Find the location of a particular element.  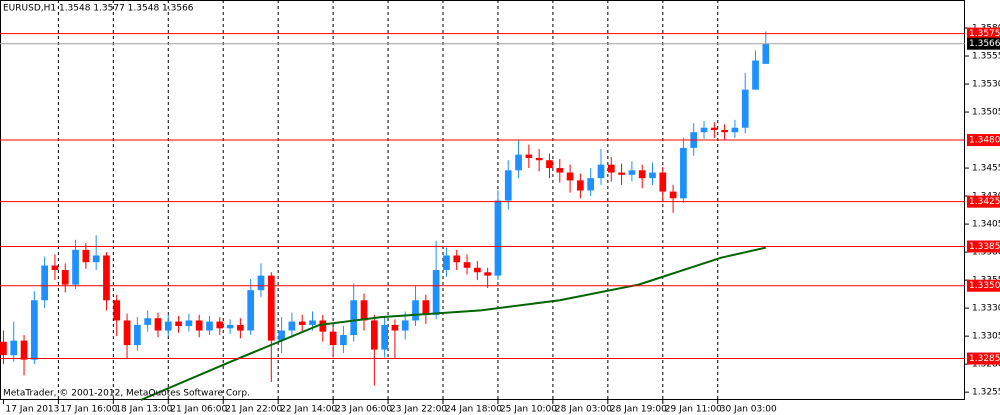

level-label: 1.3425 is located at coordinates (984, 202).